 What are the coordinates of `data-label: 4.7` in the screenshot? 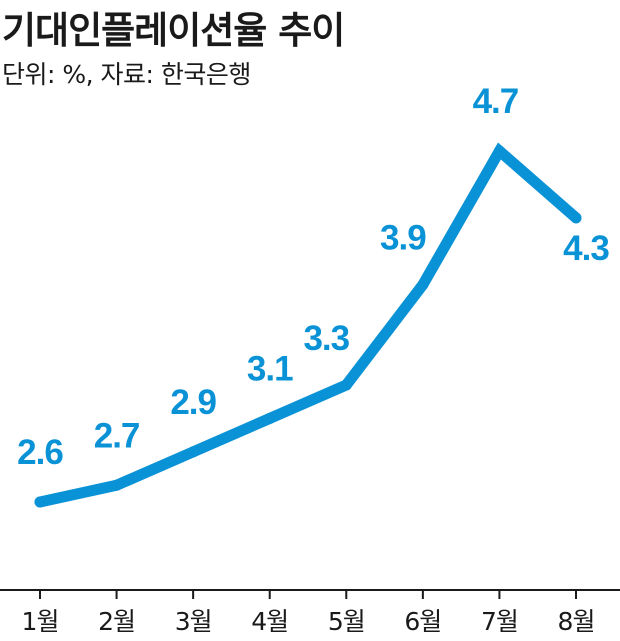 It's located at (496, 101).